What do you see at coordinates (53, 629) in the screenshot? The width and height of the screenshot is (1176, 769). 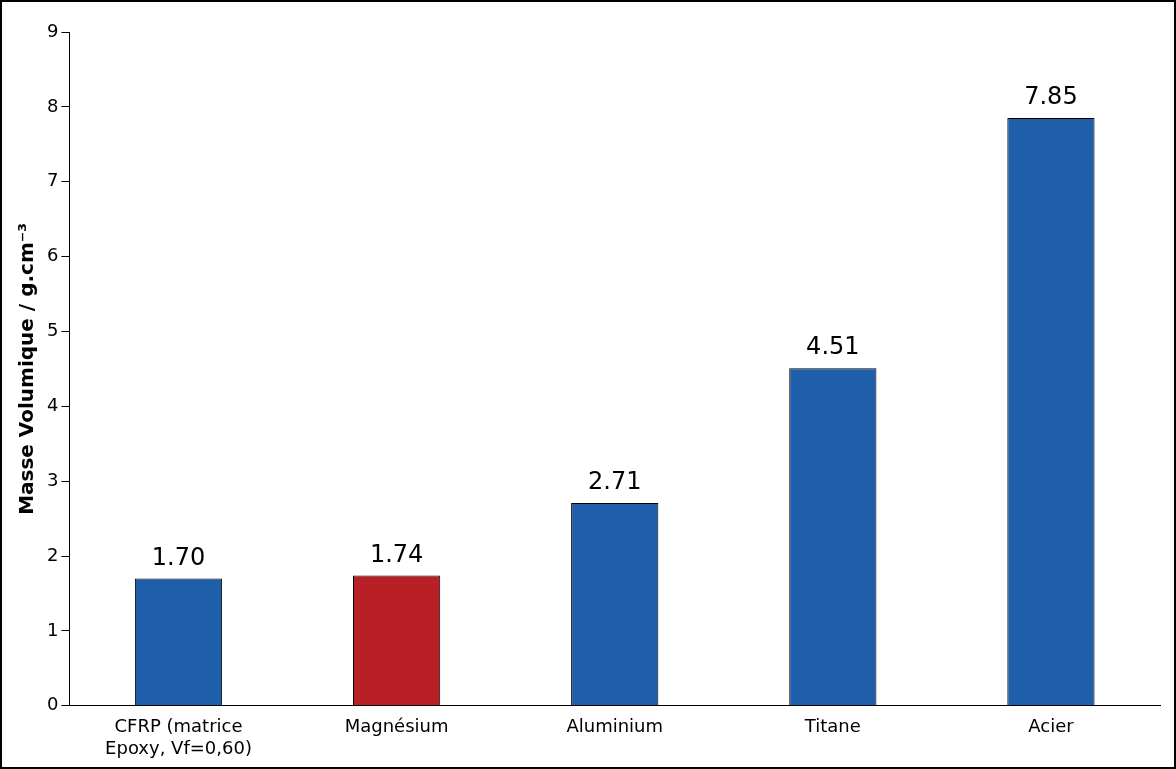 I see `y-tick-label: 1` at bounding box center [53, 629].